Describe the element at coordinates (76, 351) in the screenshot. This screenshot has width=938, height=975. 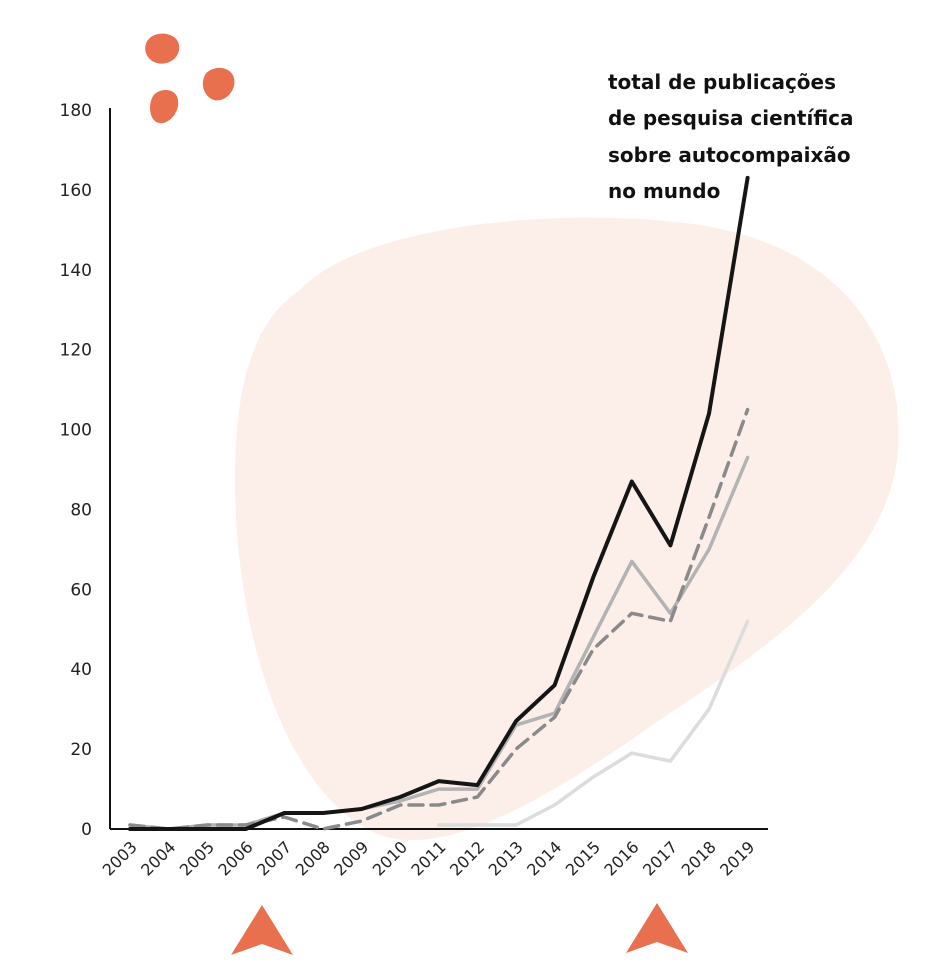
I see `y-tick-label: 120` at that location.